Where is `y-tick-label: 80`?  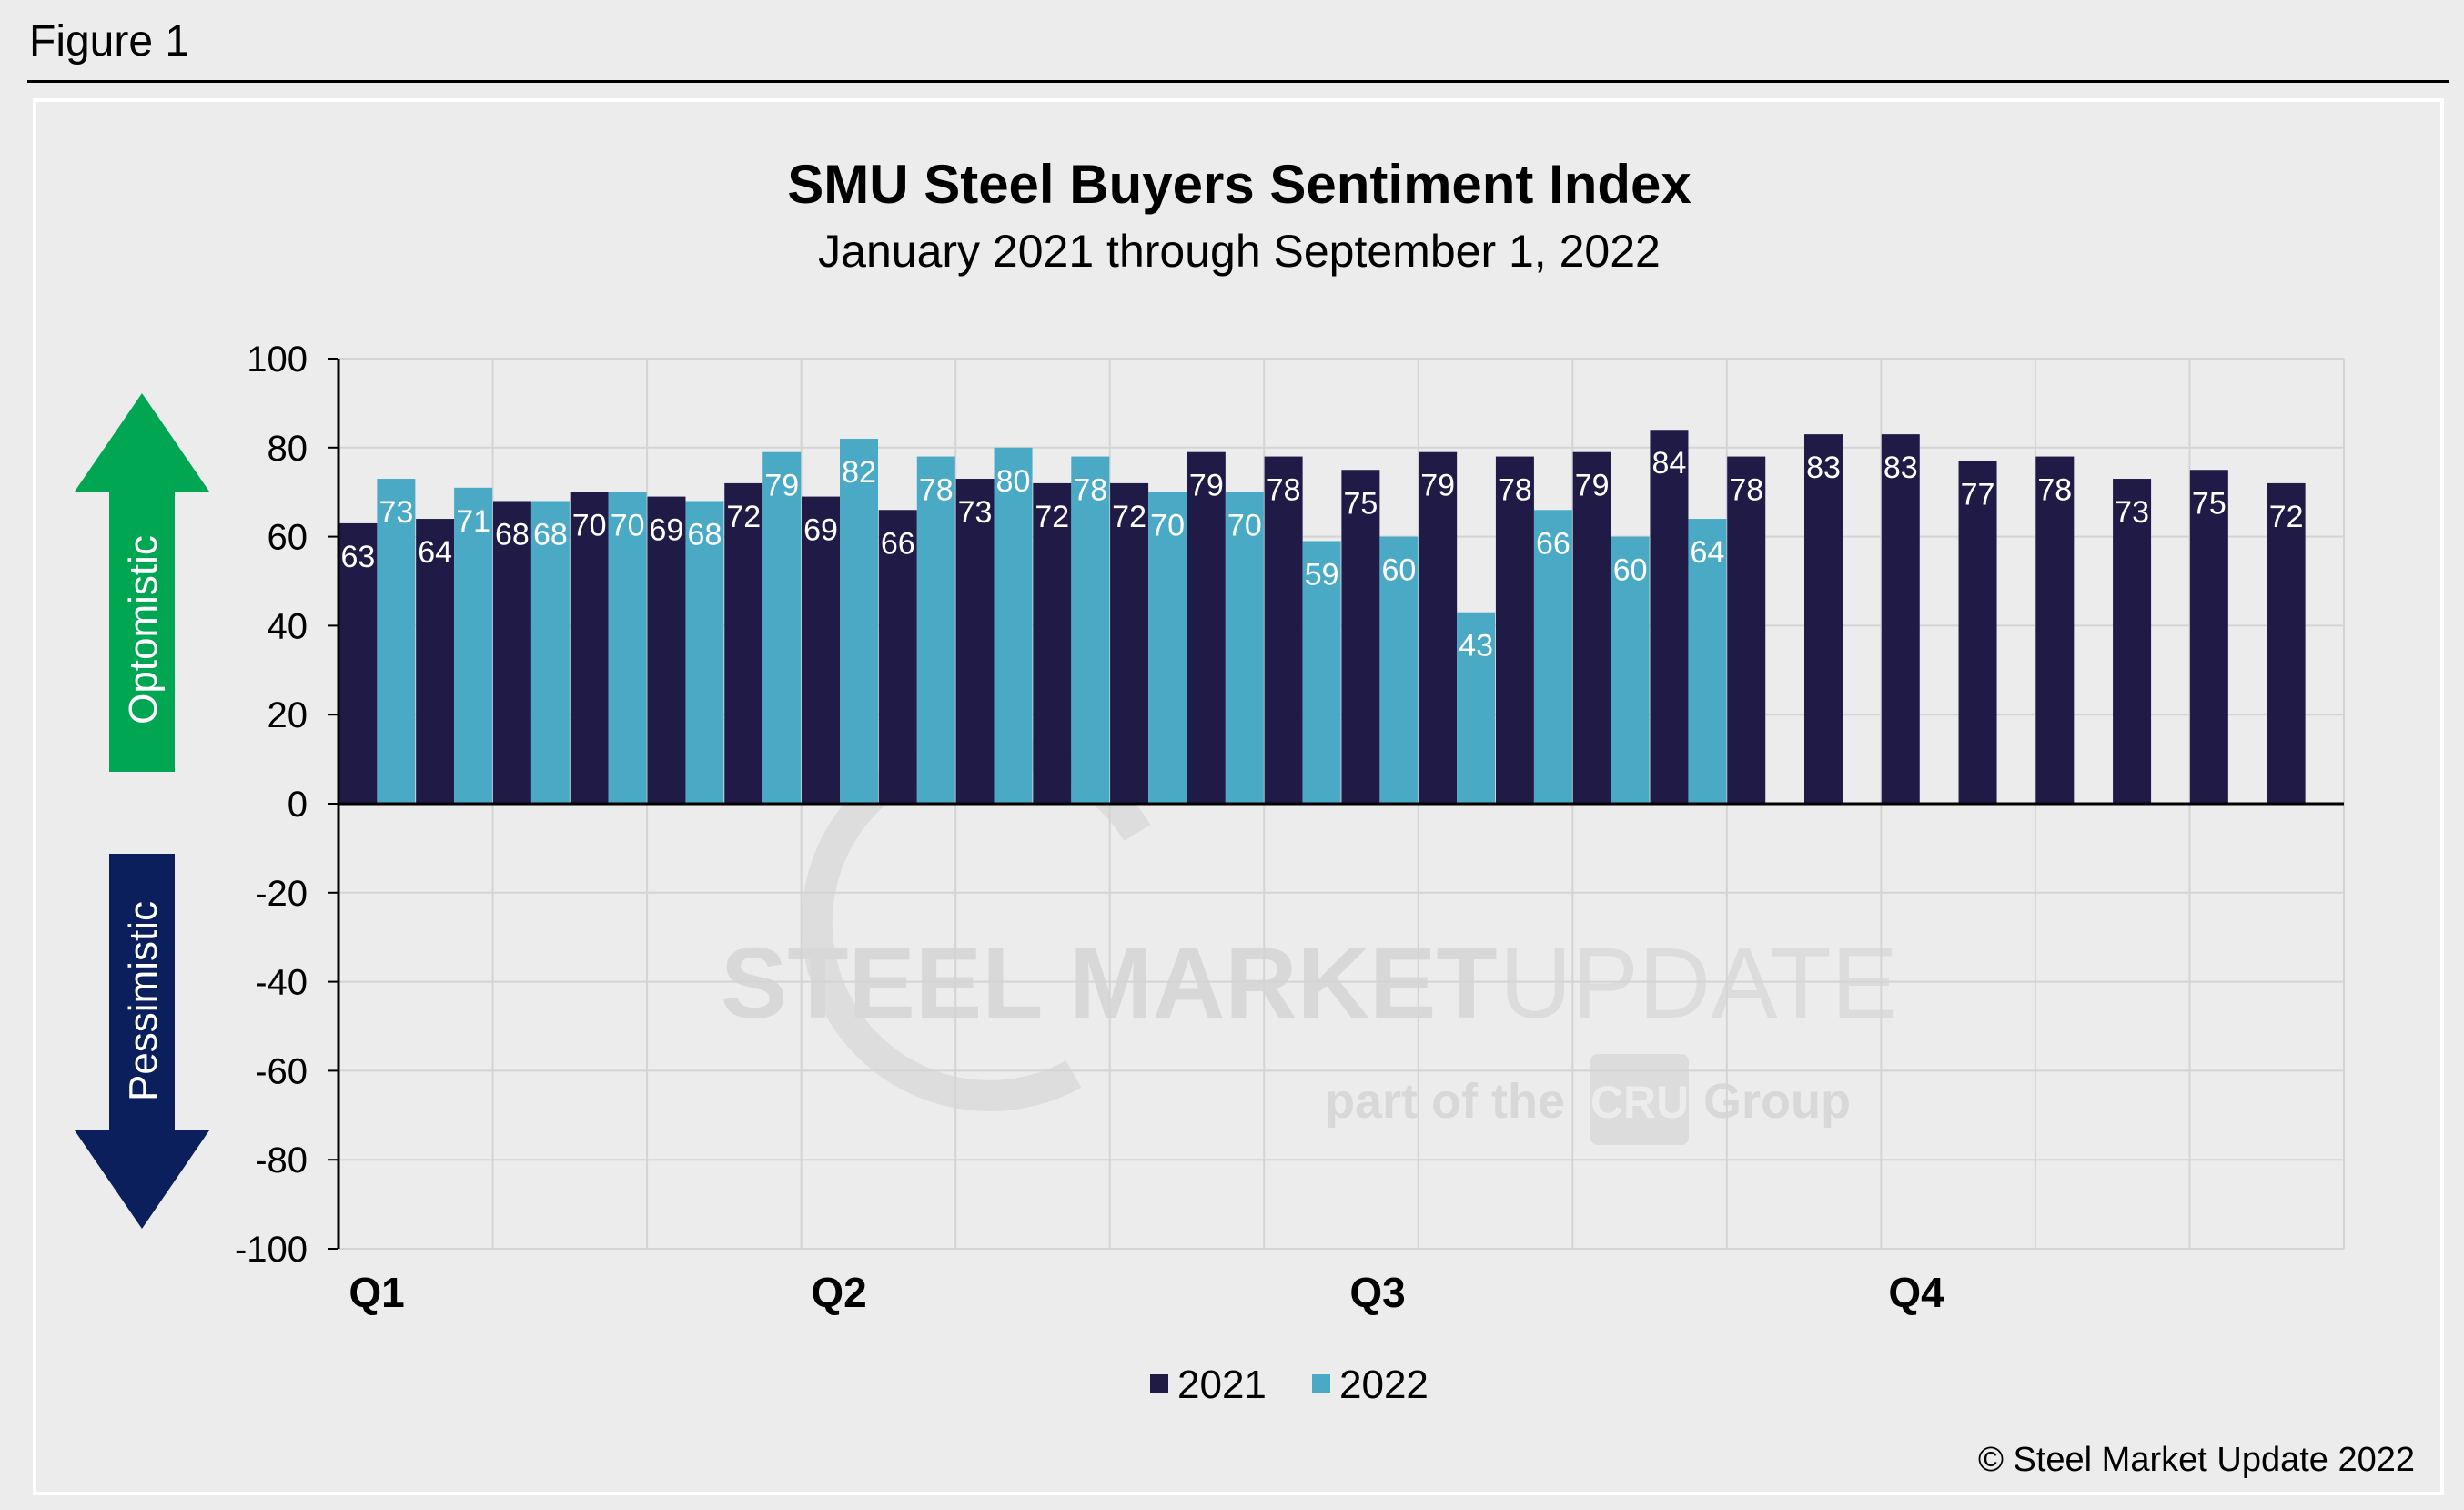 y-tick-label: 80 is located at coordinates (288, 449).